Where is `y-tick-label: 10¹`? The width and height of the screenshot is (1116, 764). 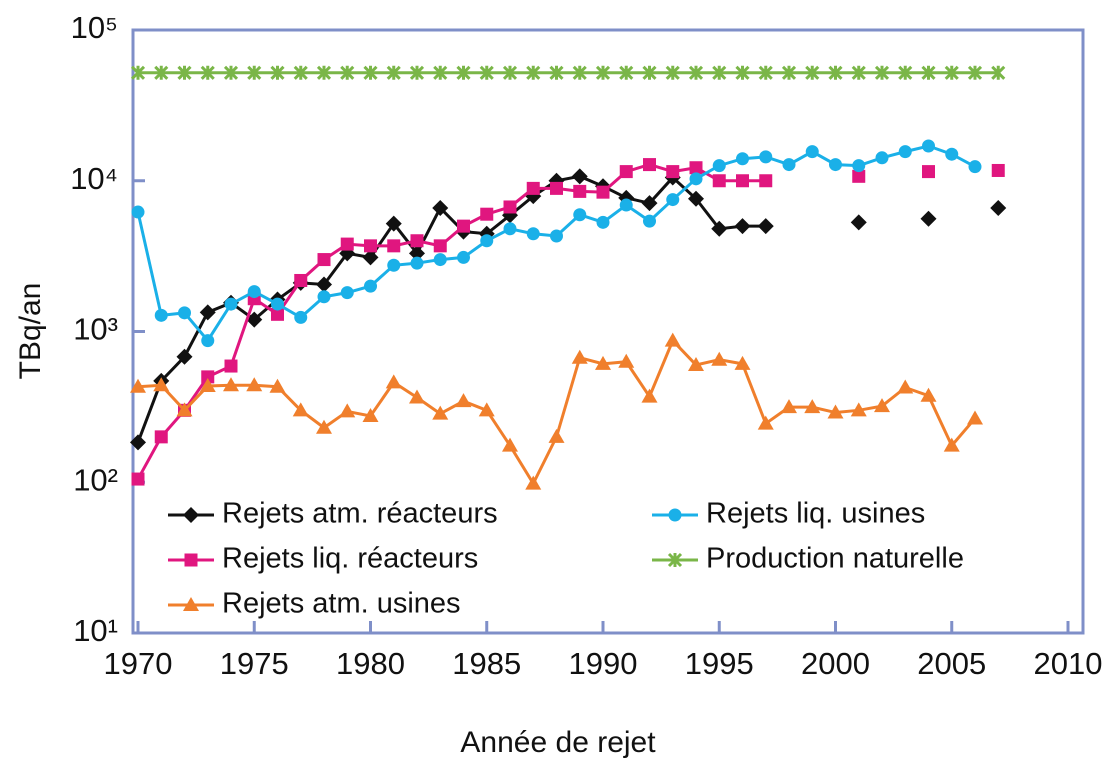 y-tick-label: 10¹ is located at coordinates (95, 630).